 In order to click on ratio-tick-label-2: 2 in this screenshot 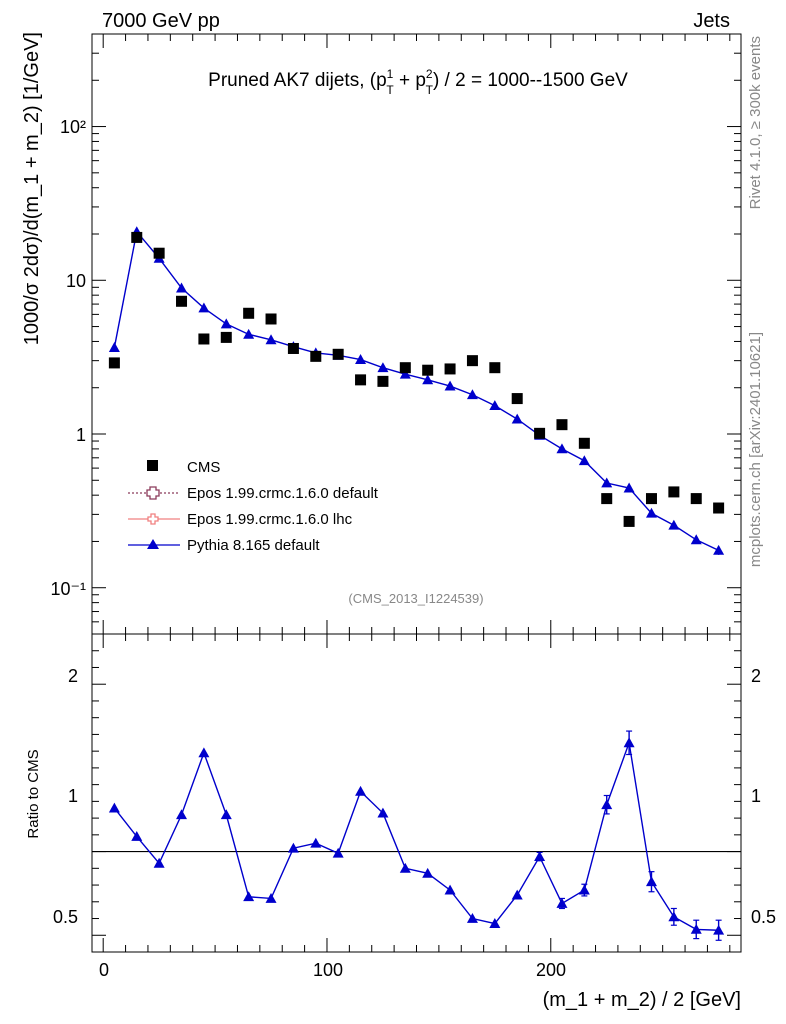, I will do `click(73, 676)`.